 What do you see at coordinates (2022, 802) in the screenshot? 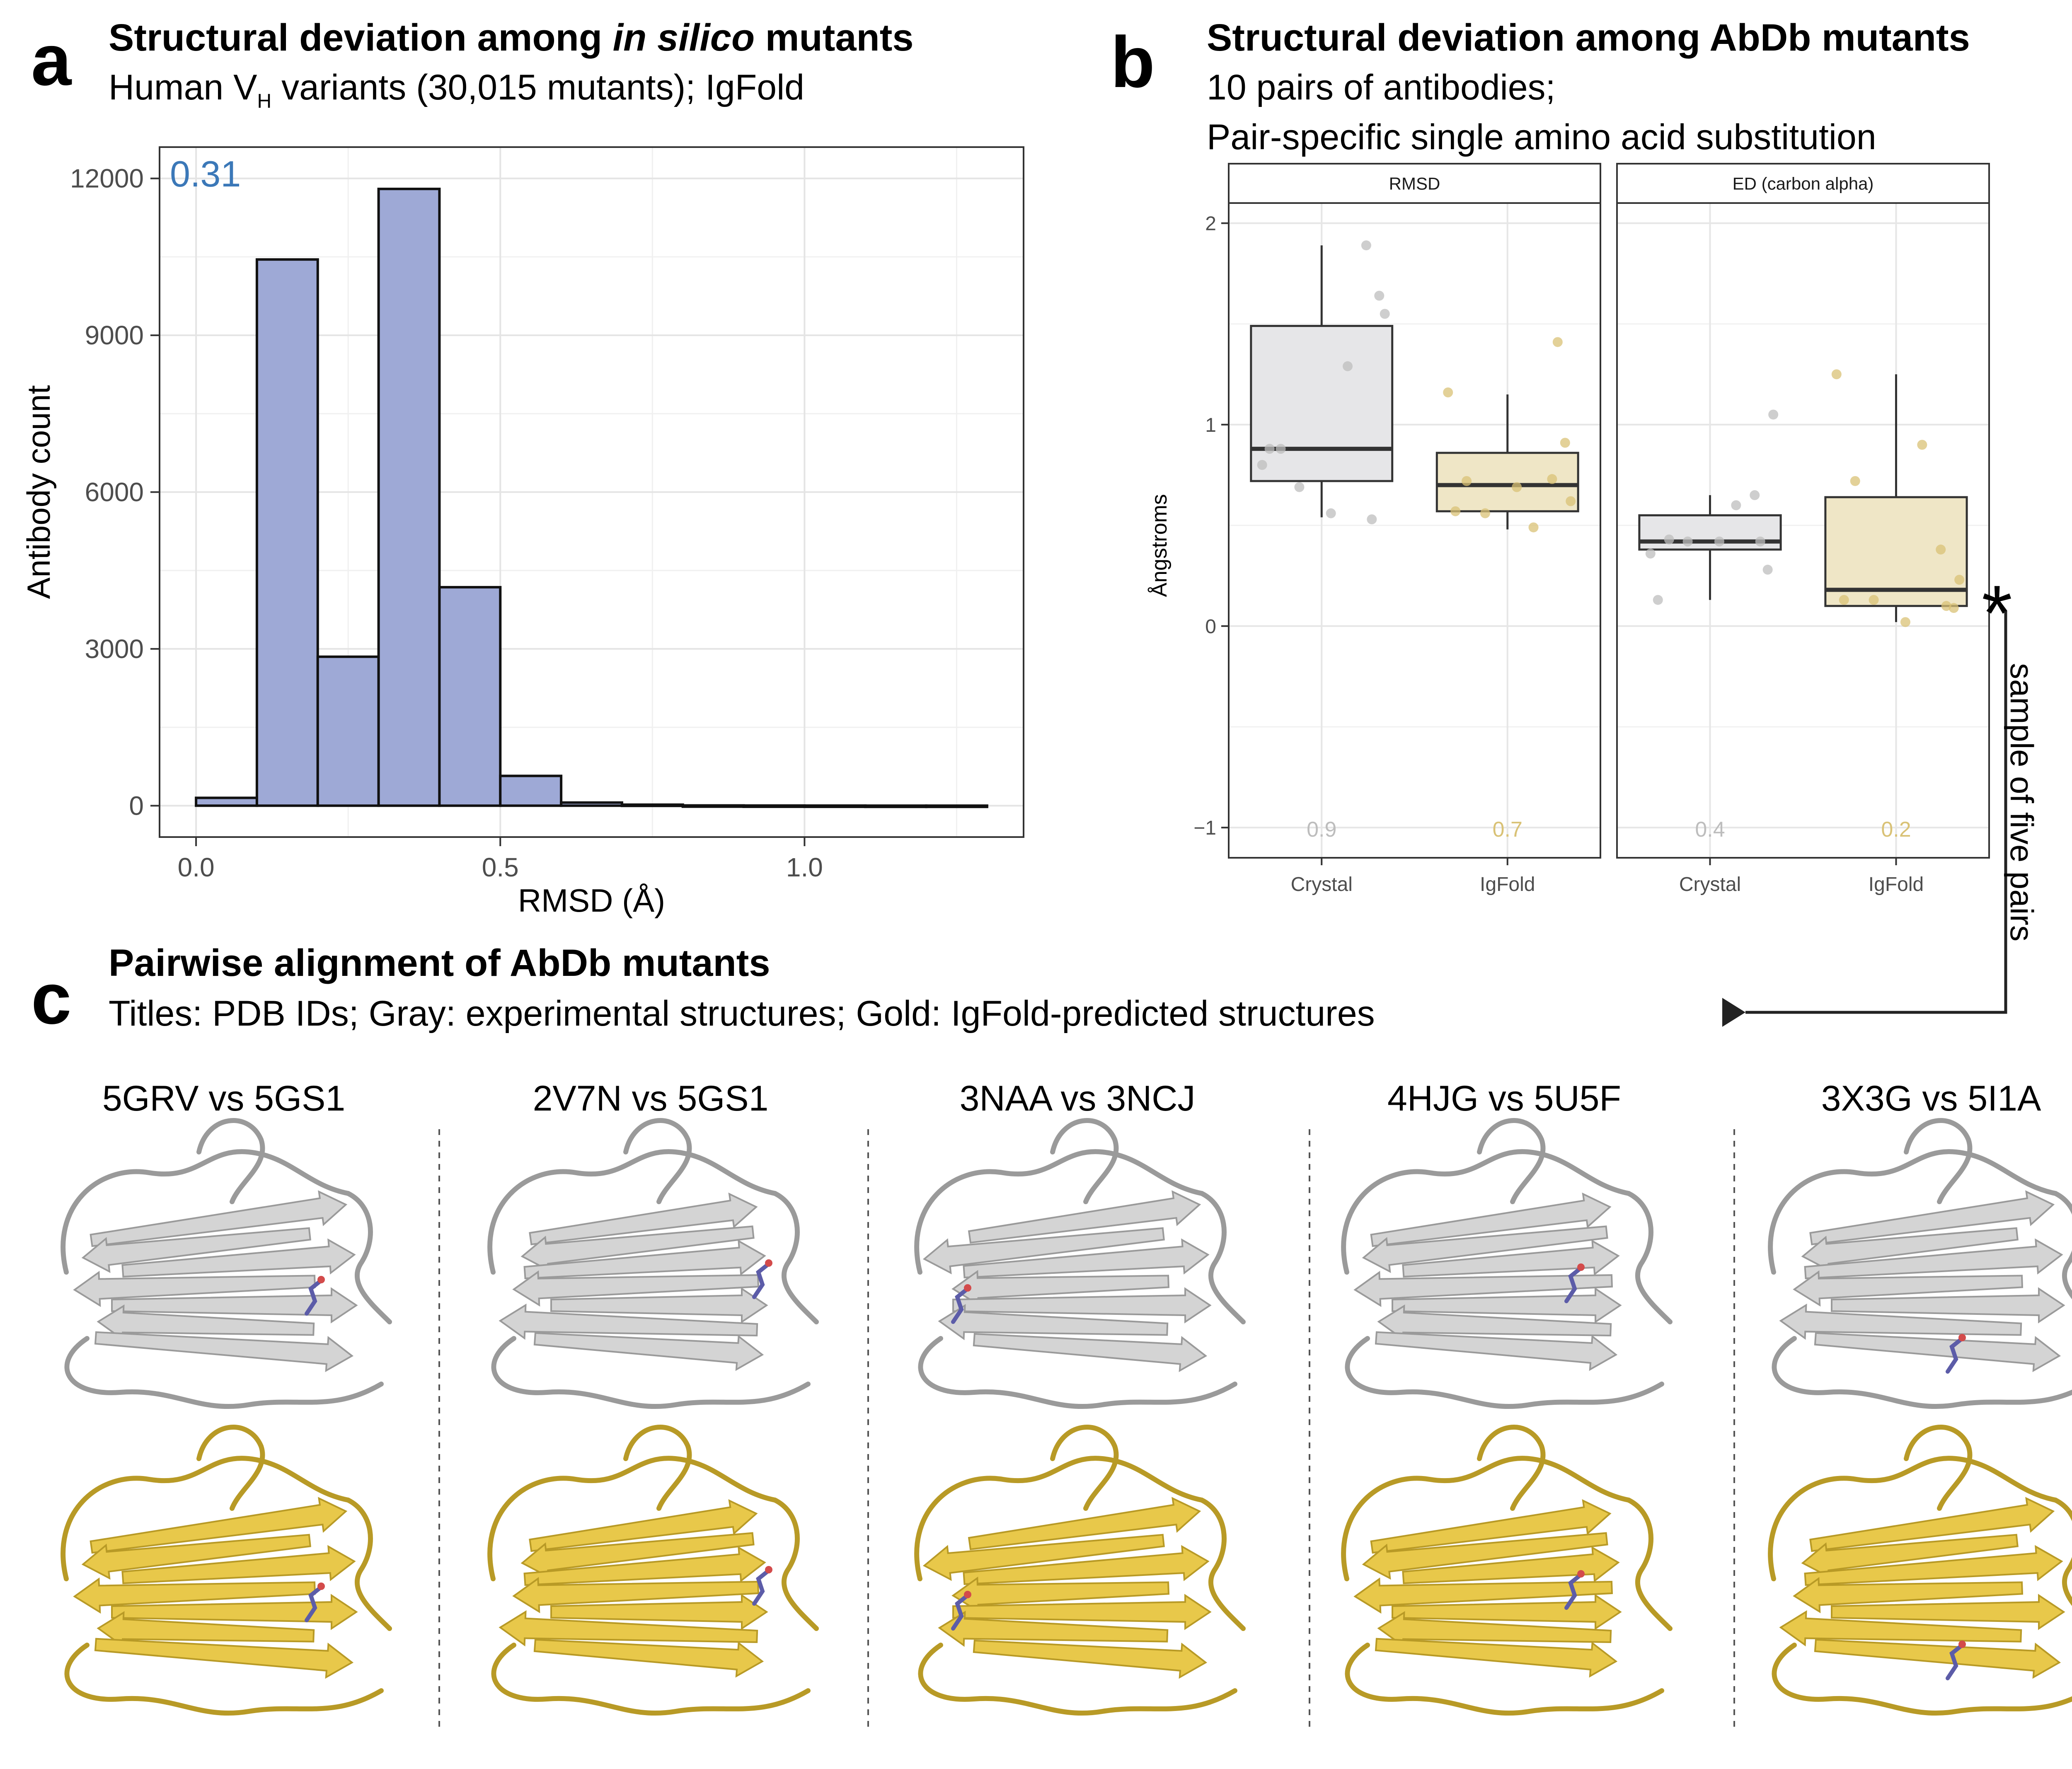
I see `sample-arrow-label: sample of five pairs` at bounding box center [2022, 802].